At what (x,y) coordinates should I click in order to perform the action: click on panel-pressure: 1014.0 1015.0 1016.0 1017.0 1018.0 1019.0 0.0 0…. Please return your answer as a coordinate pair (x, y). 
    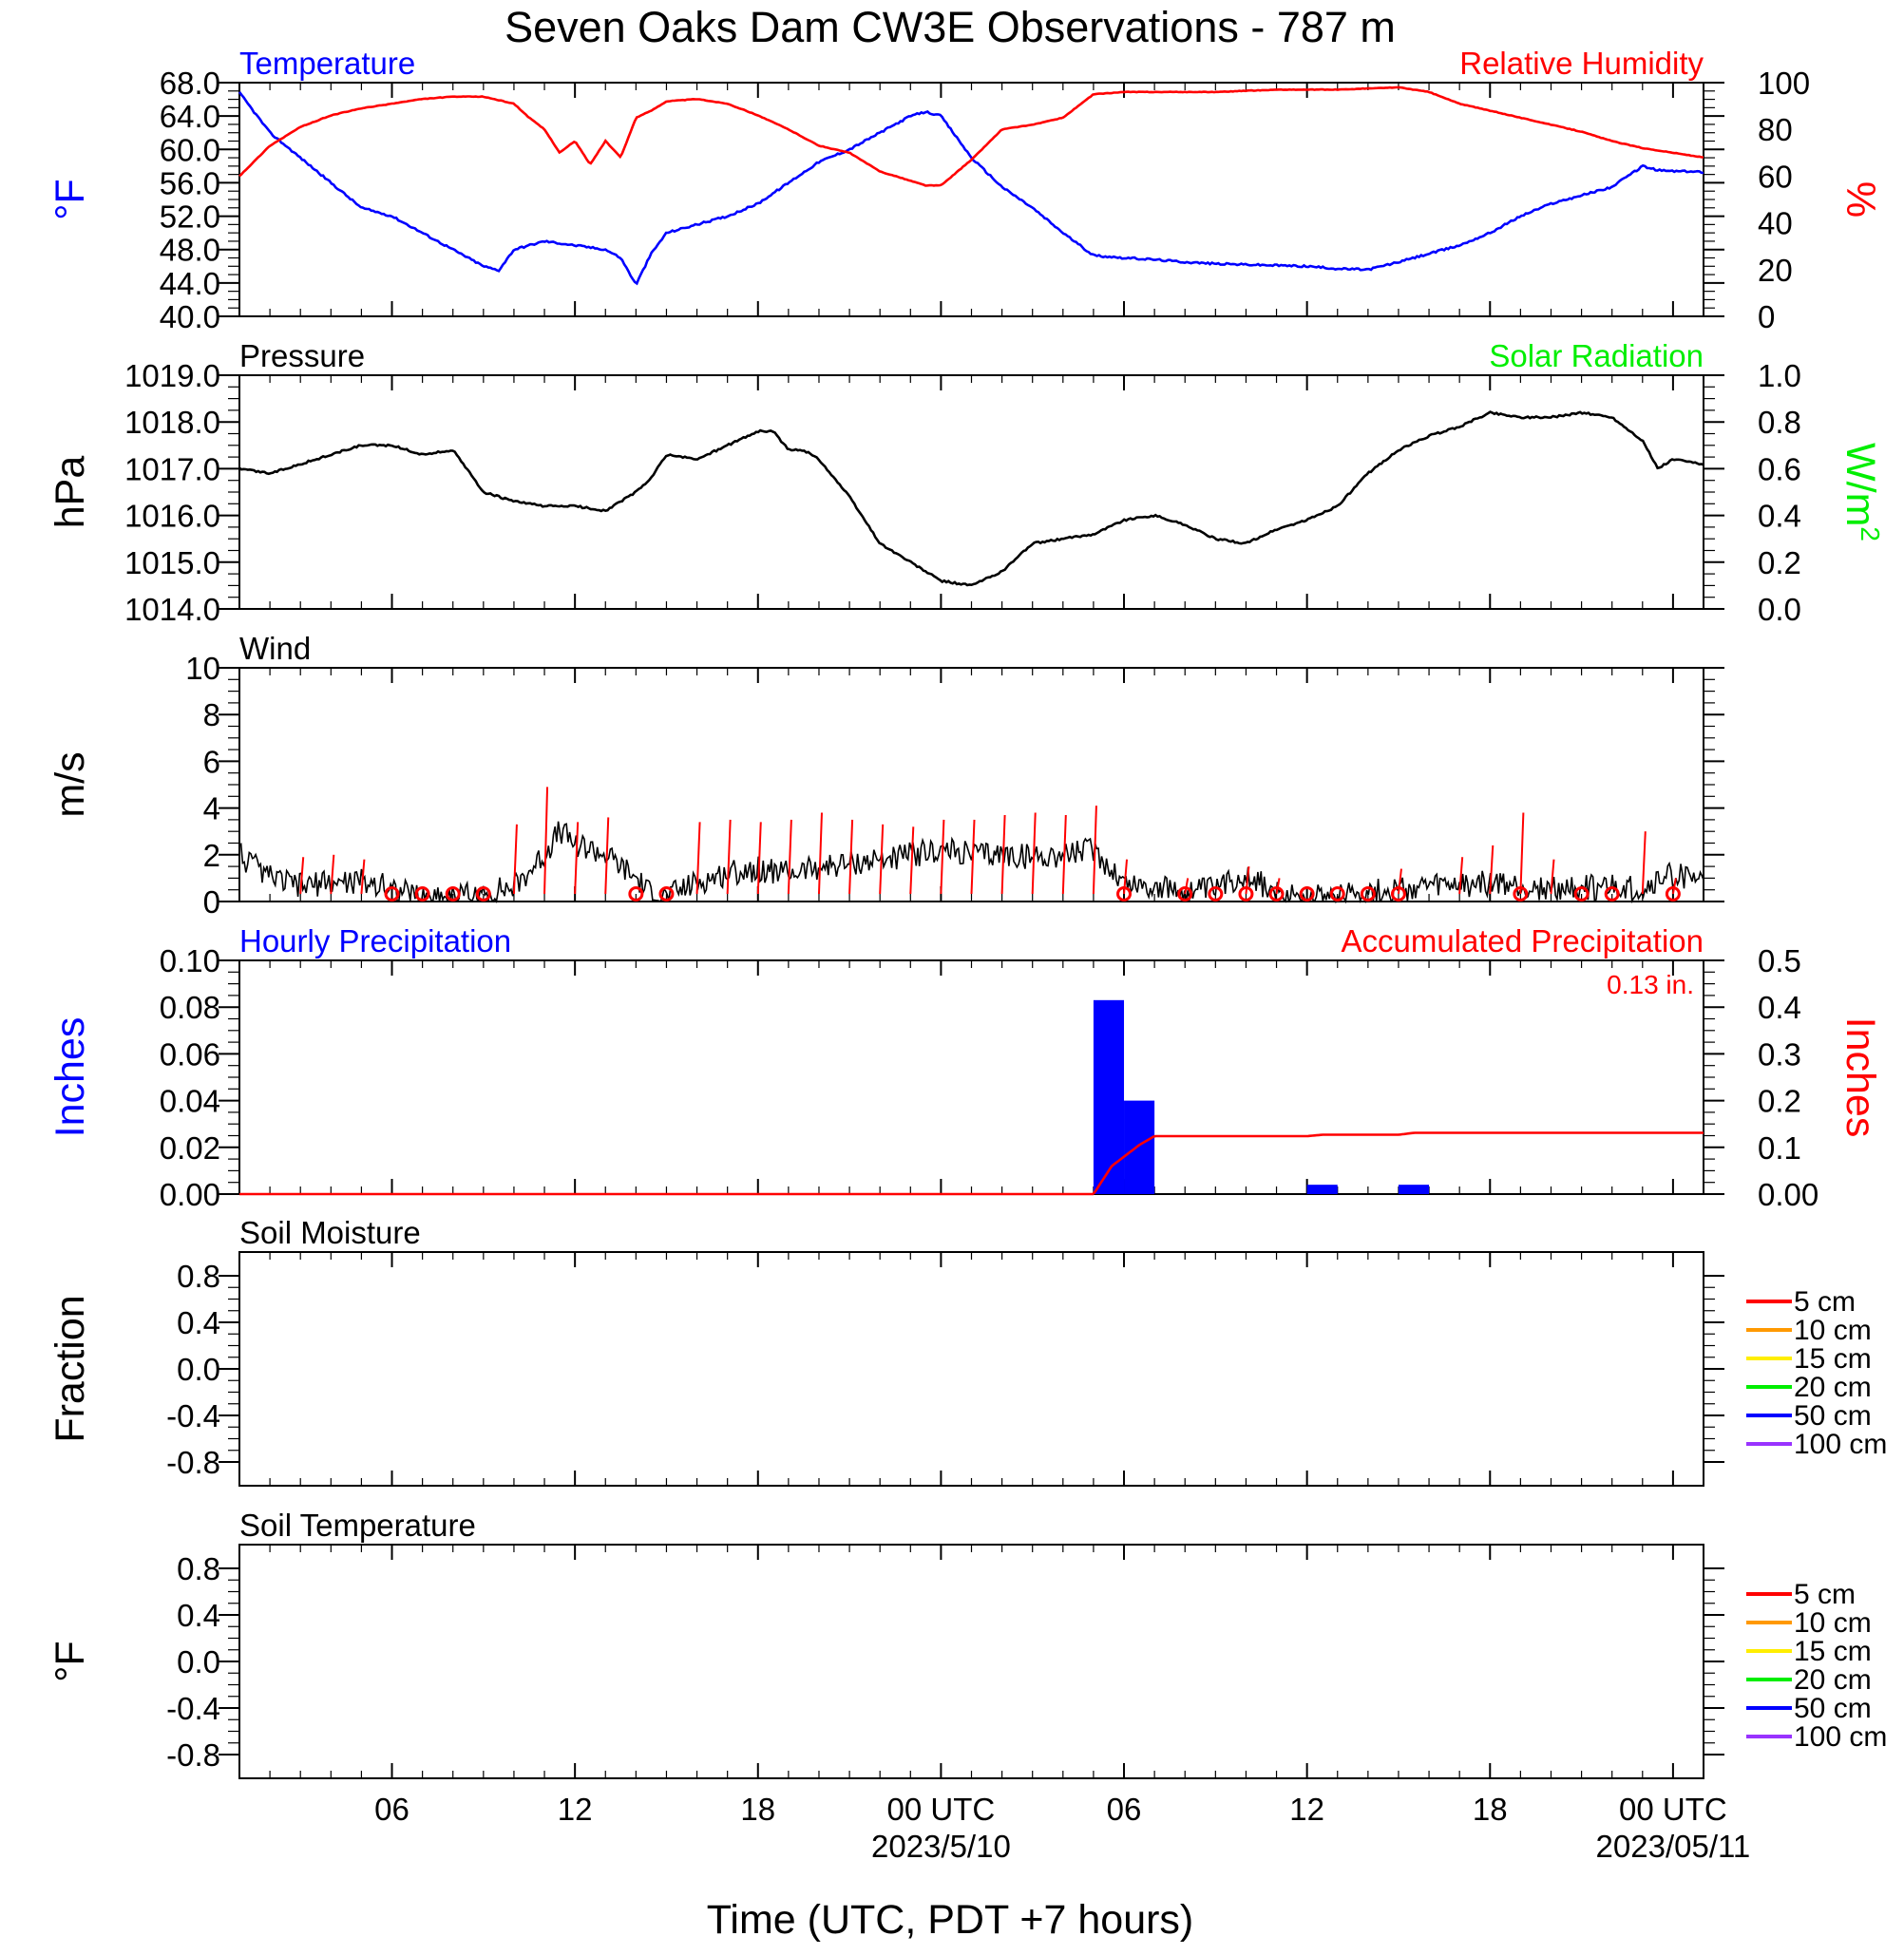
    Looking at the image, I should click on (967, 482).